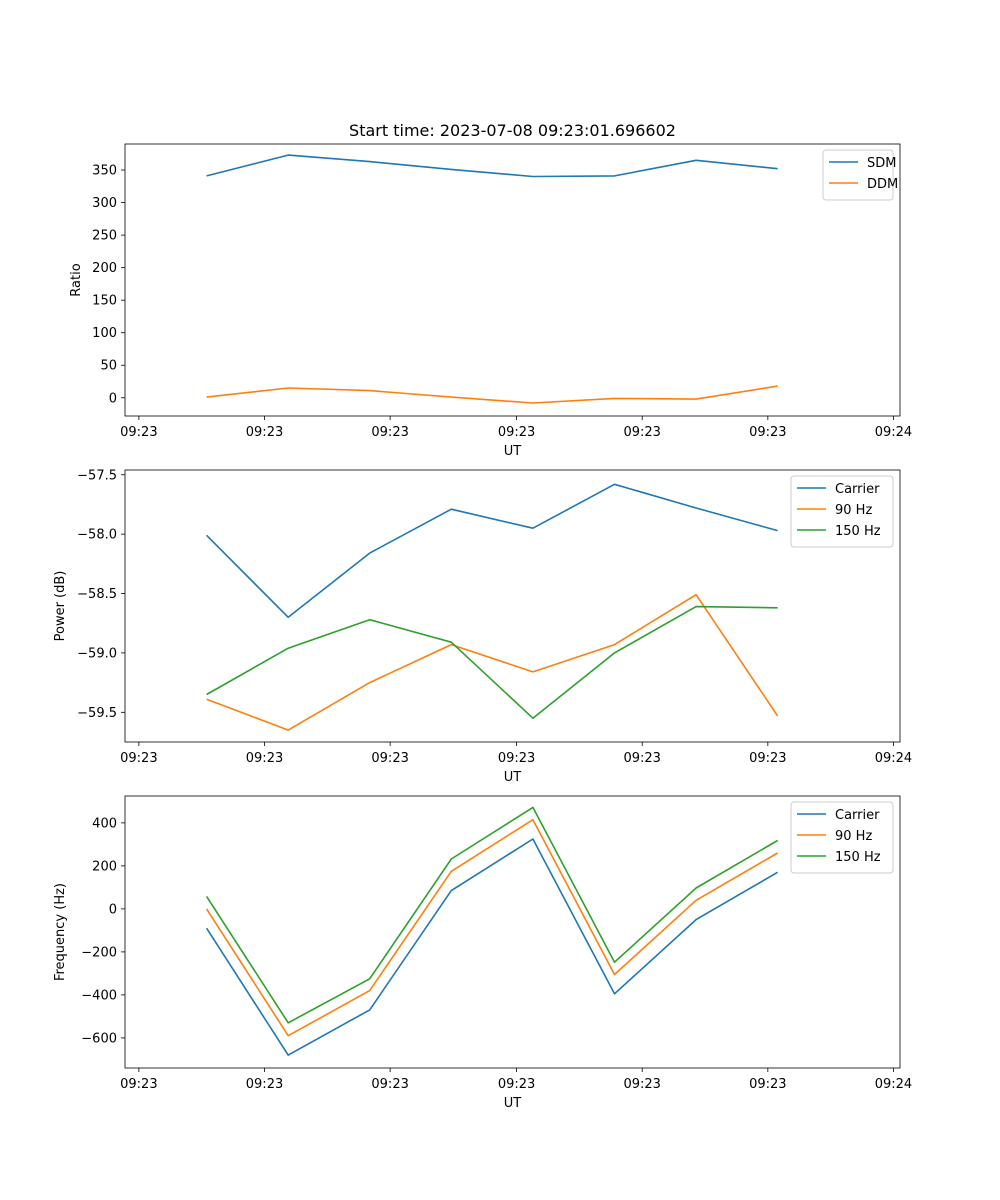  I want to click on y-tick-label: 150, so click(104, 301).